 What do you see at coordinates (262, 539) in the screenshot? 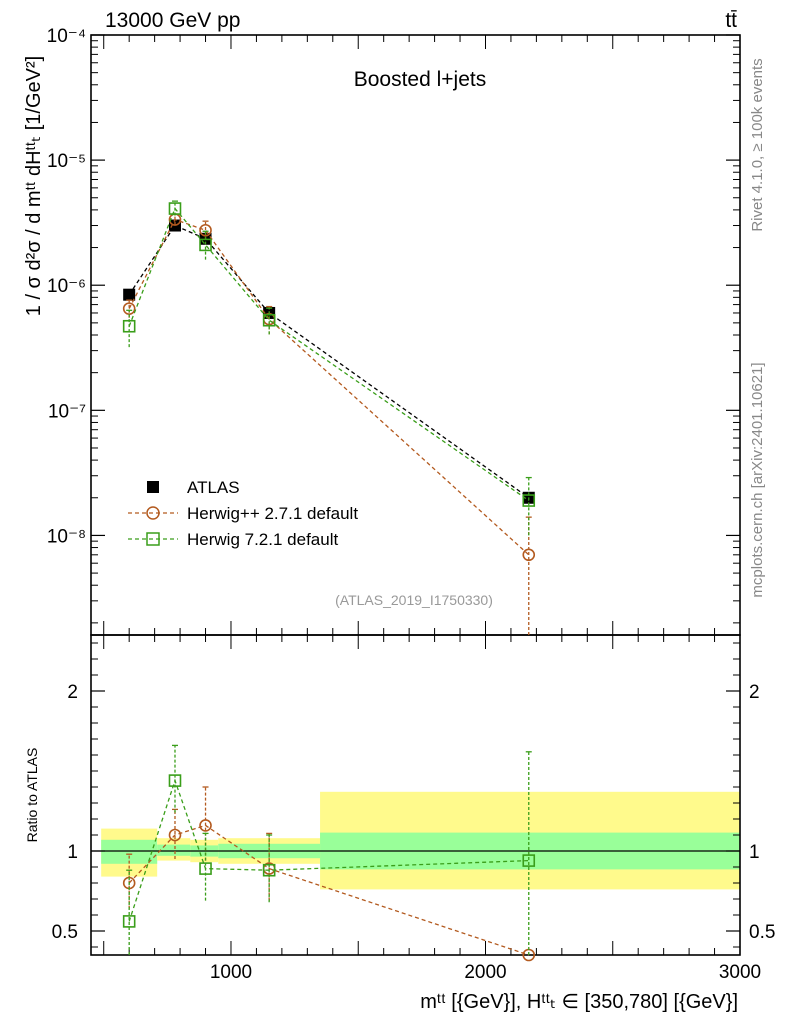
I see `legend-label-herwig7: Herwig 7.2.1 default` at bounding box center [262, 539].